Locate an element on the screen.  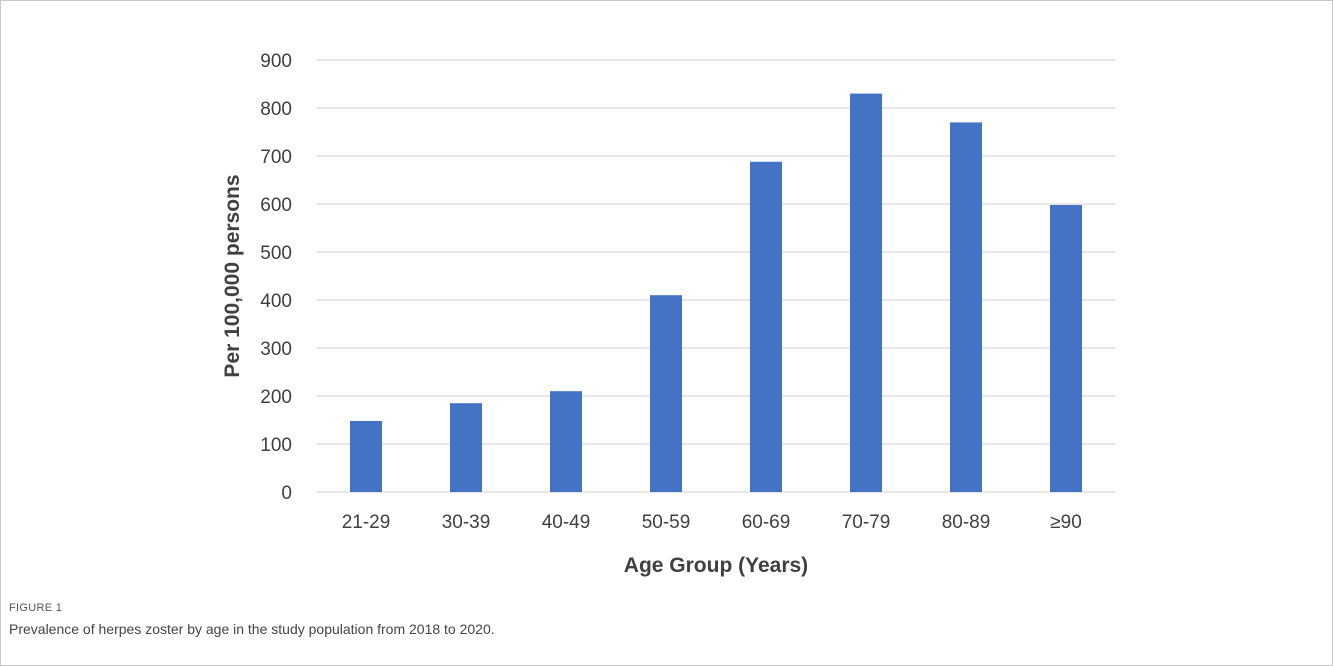
x-tick-label: 30-39 is located at coordinates (466, 522).